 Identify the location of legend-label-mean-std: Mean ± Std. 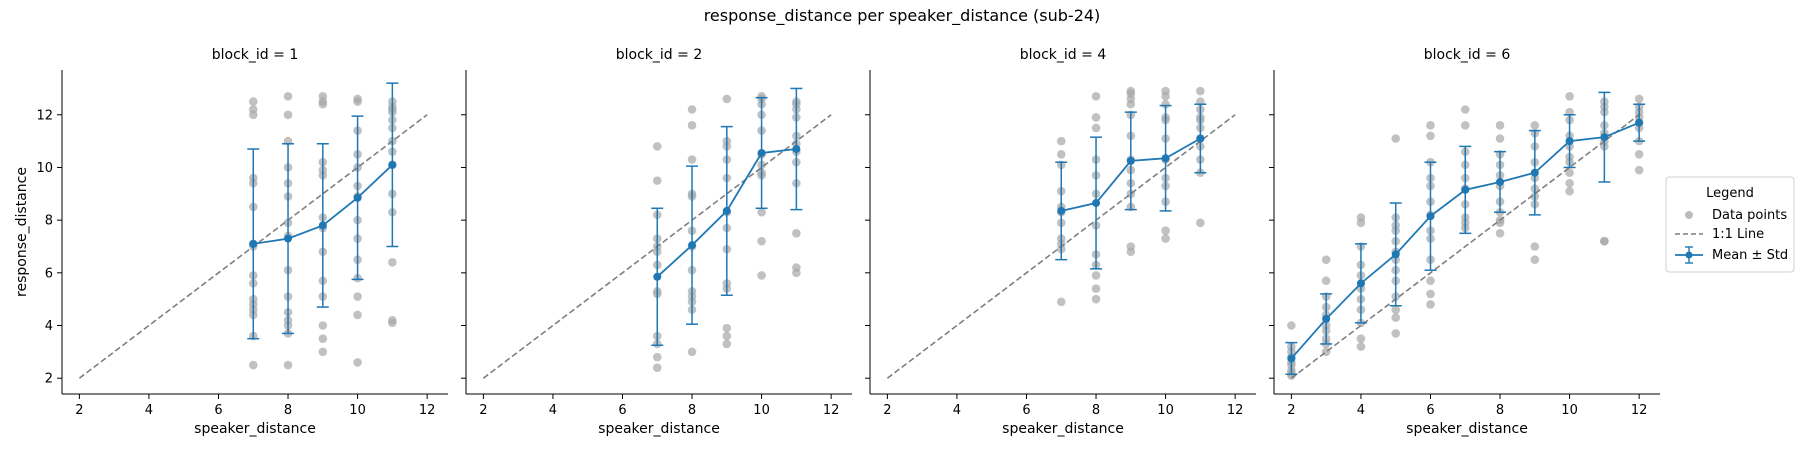
(1750, 255).